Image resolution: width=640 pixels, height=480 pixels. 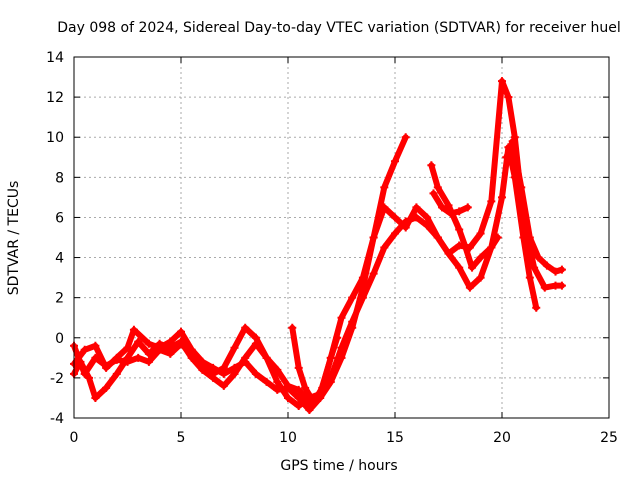 I want to click on x-axis-label: GPS time / hours, so click(x=338, y=466).